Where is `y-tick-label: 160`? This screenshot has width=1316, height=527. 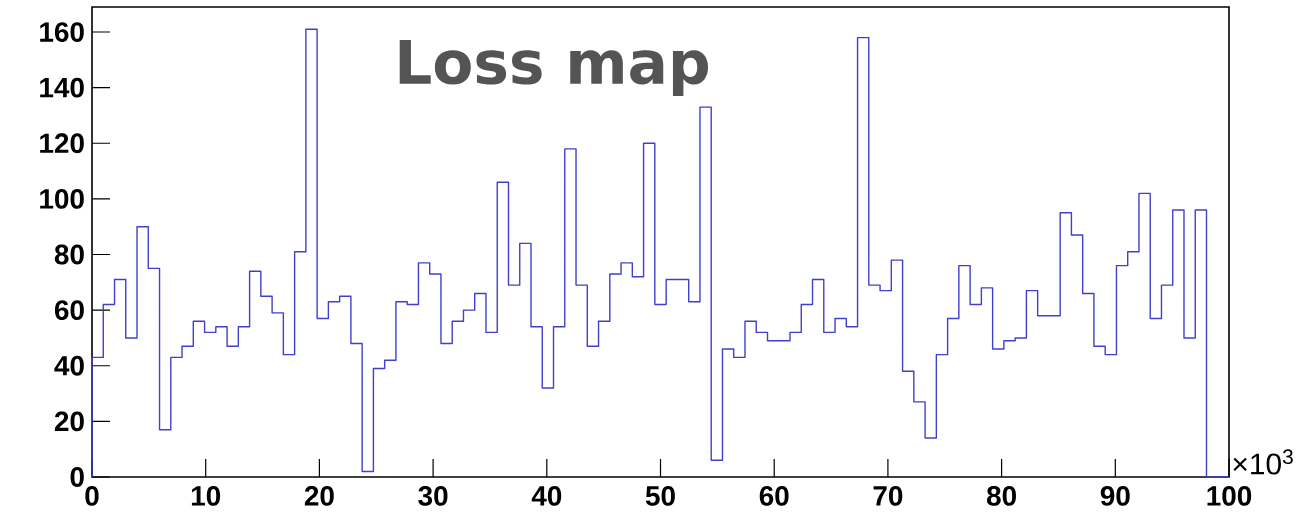
y-tick-label: 160 is located at coordinates (62, 32).